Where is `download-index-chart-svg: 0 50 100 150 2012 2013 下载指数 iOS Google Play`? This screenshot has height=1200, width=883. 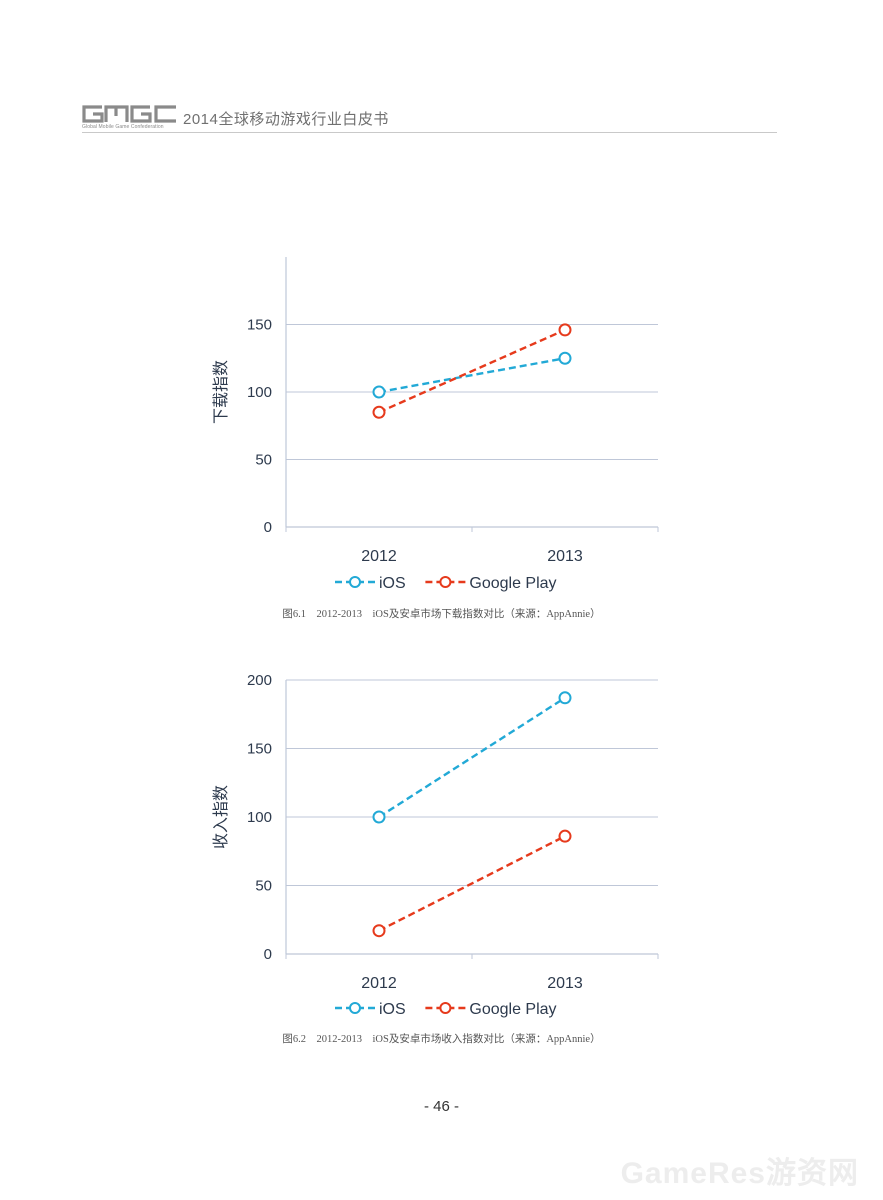 download-index-chart-svg: 0 50 100 150 2012 2013 下载指数 iOS Google Play is located at coordinates (435, 424).